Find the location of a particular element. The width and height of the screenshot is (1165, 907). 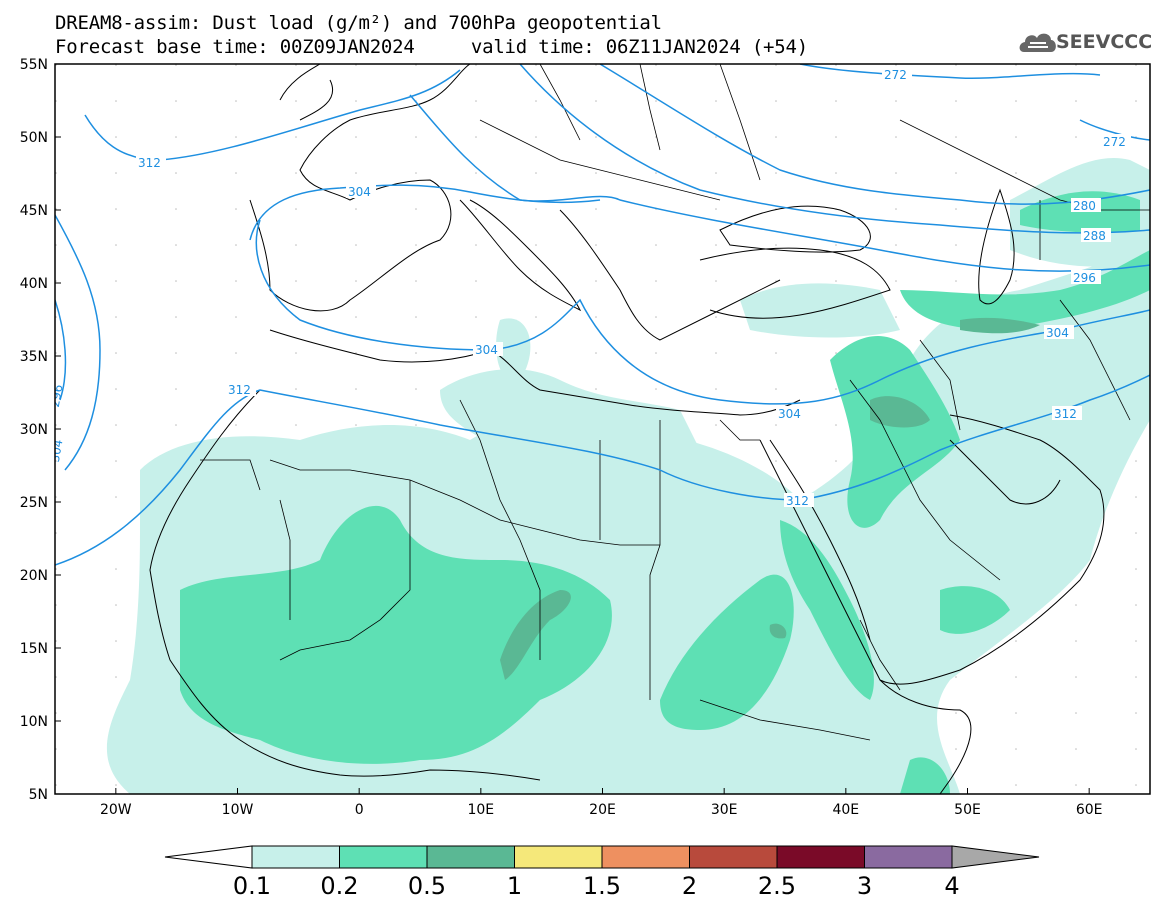

lon-label: 0 is located at coordinates (359, 810).